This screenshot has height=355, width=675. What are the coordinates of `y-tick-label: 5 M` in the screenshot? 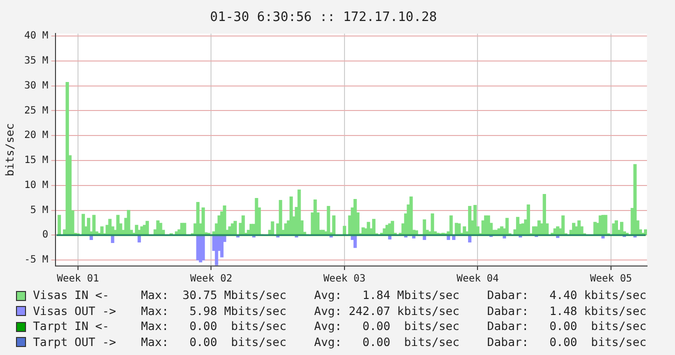 It's located at (39, 210).